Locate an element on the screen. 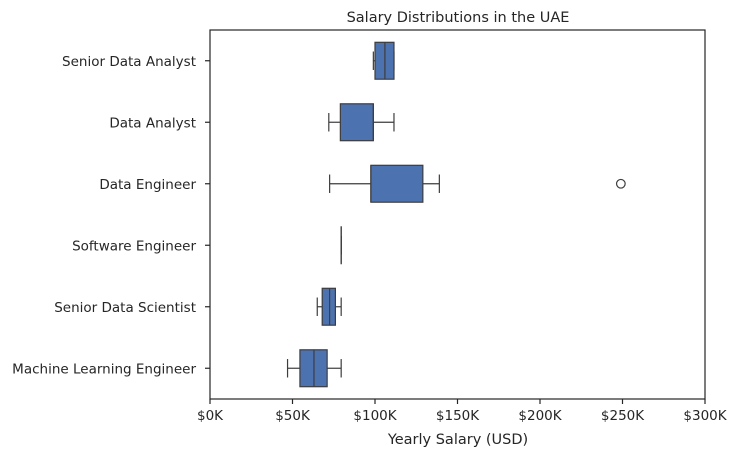  x-tick-label: $200K is located at coordinates (540, 416).